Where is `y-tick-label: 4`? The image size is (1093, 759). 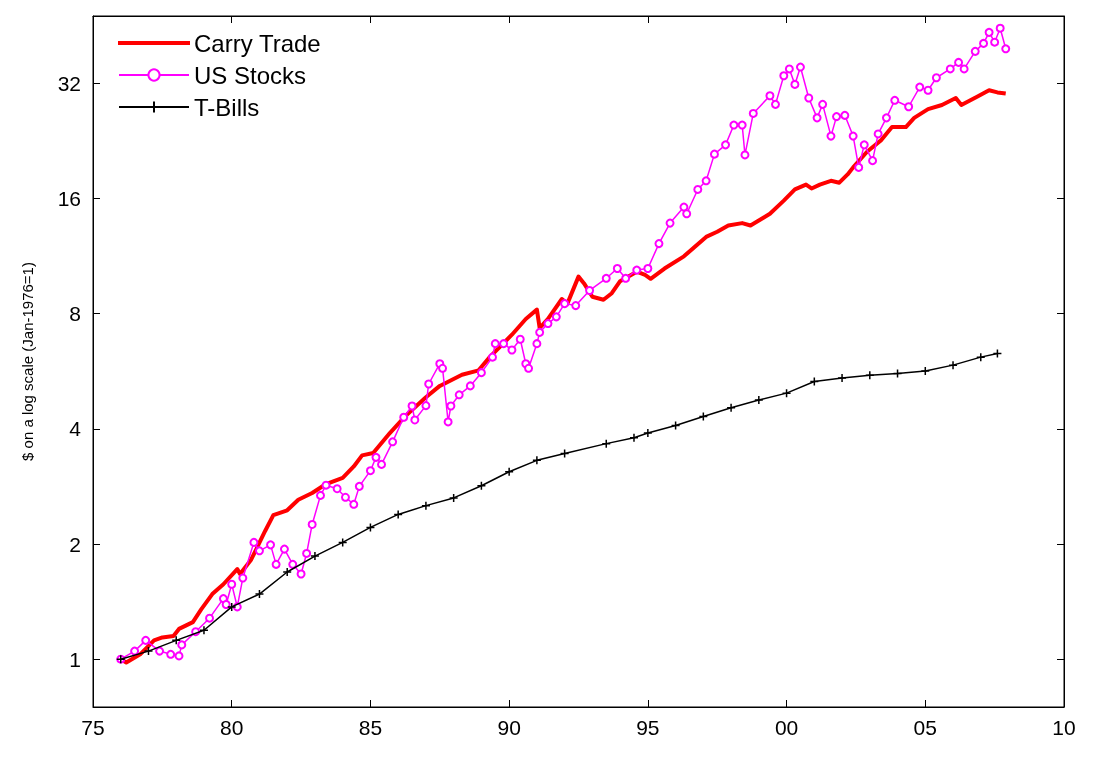
y-tick-label: 4 is located at coordinates (75, 429).